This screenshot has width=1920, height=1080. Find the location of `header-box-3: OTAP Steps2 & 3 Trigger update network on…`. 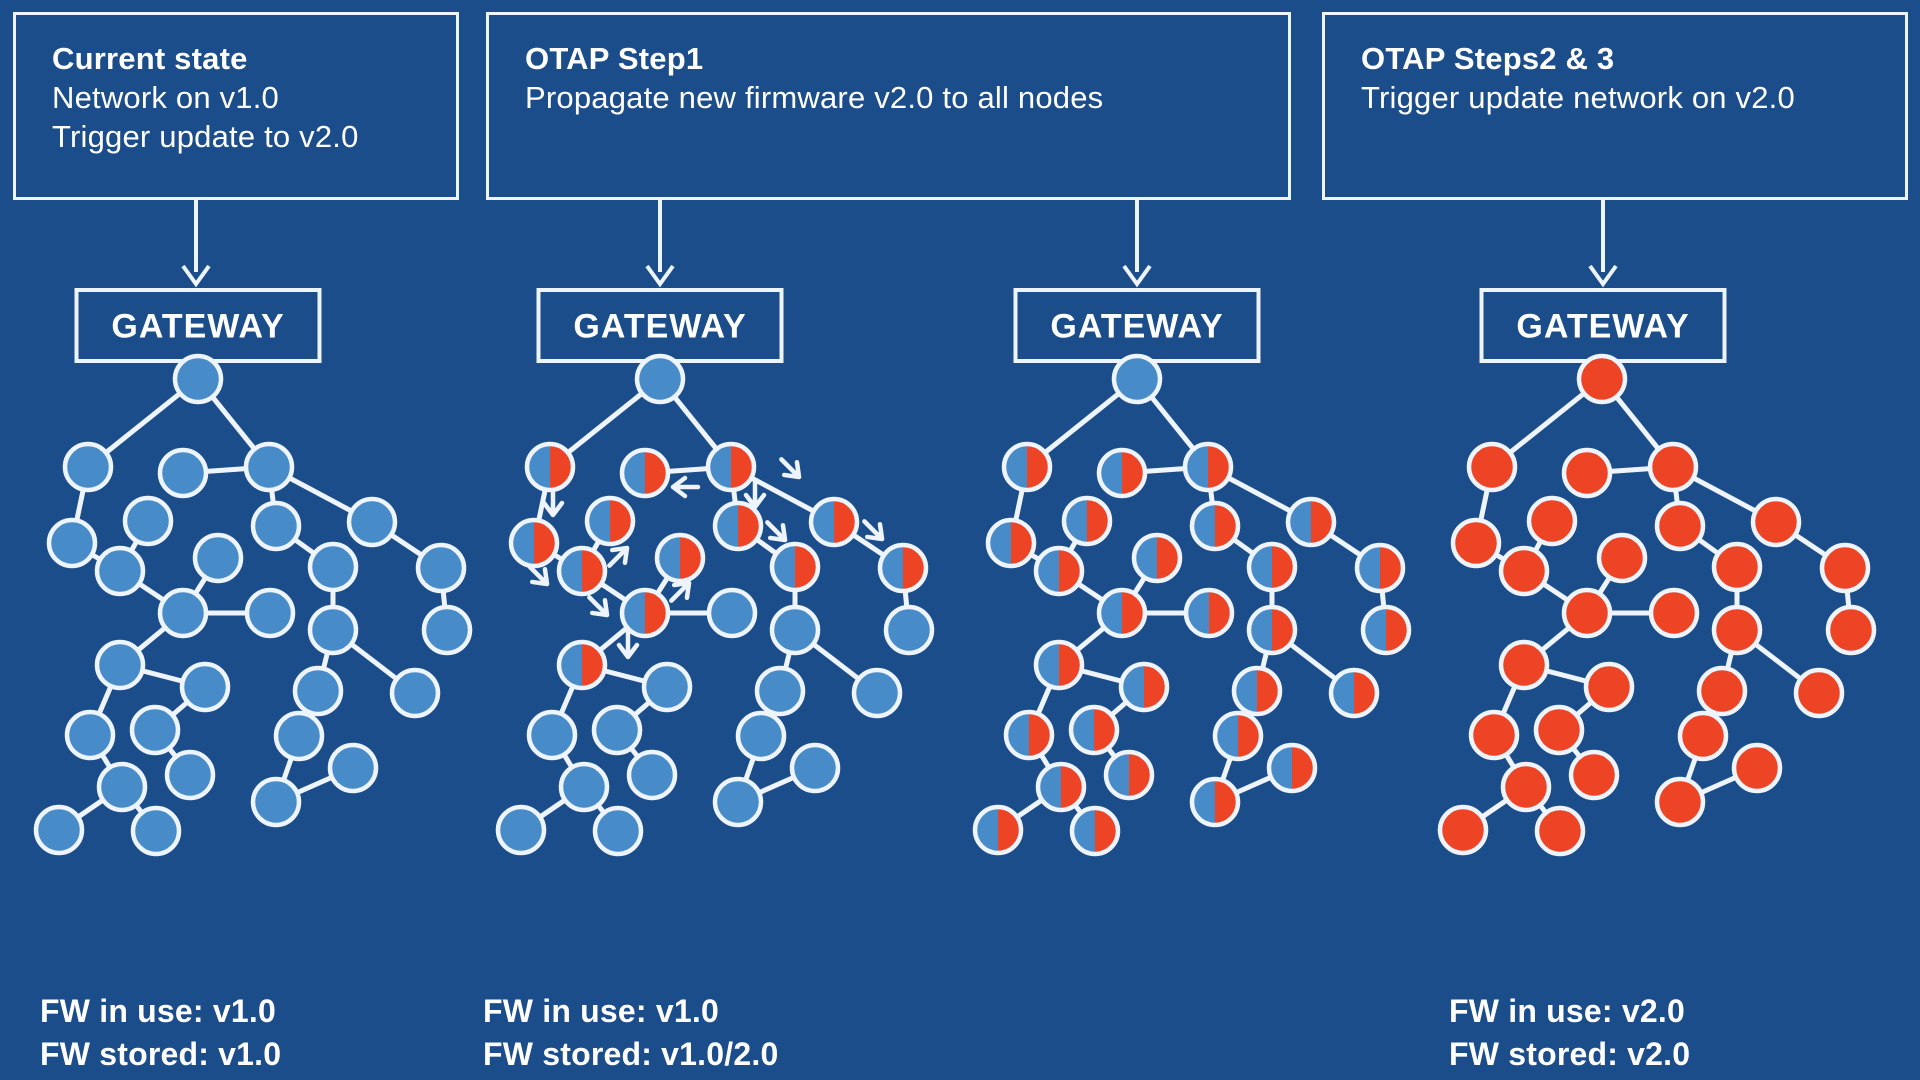

header-box-3: OTAP Steps2 & 3 Trigger update network on… is located at coordinates (1615, 106).